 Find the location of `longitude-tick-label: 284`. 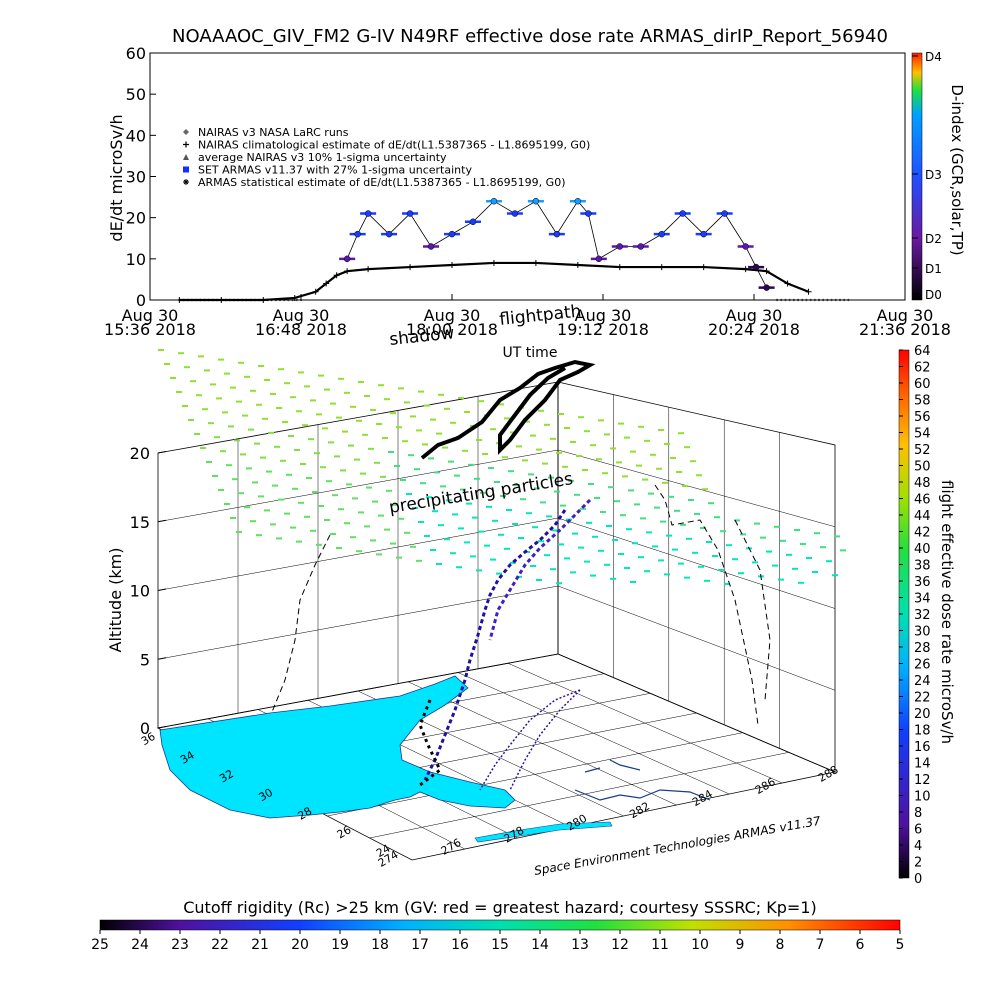

longitude-tick-label: 284 is located at coordinates (702, 798).